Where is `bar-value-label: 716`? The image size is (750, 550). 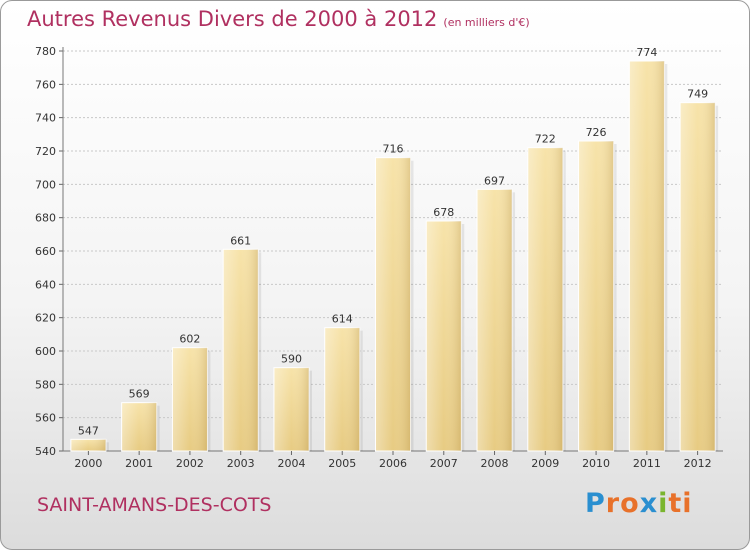 bar-value-label: 716 is located at coordinates (393, 149).